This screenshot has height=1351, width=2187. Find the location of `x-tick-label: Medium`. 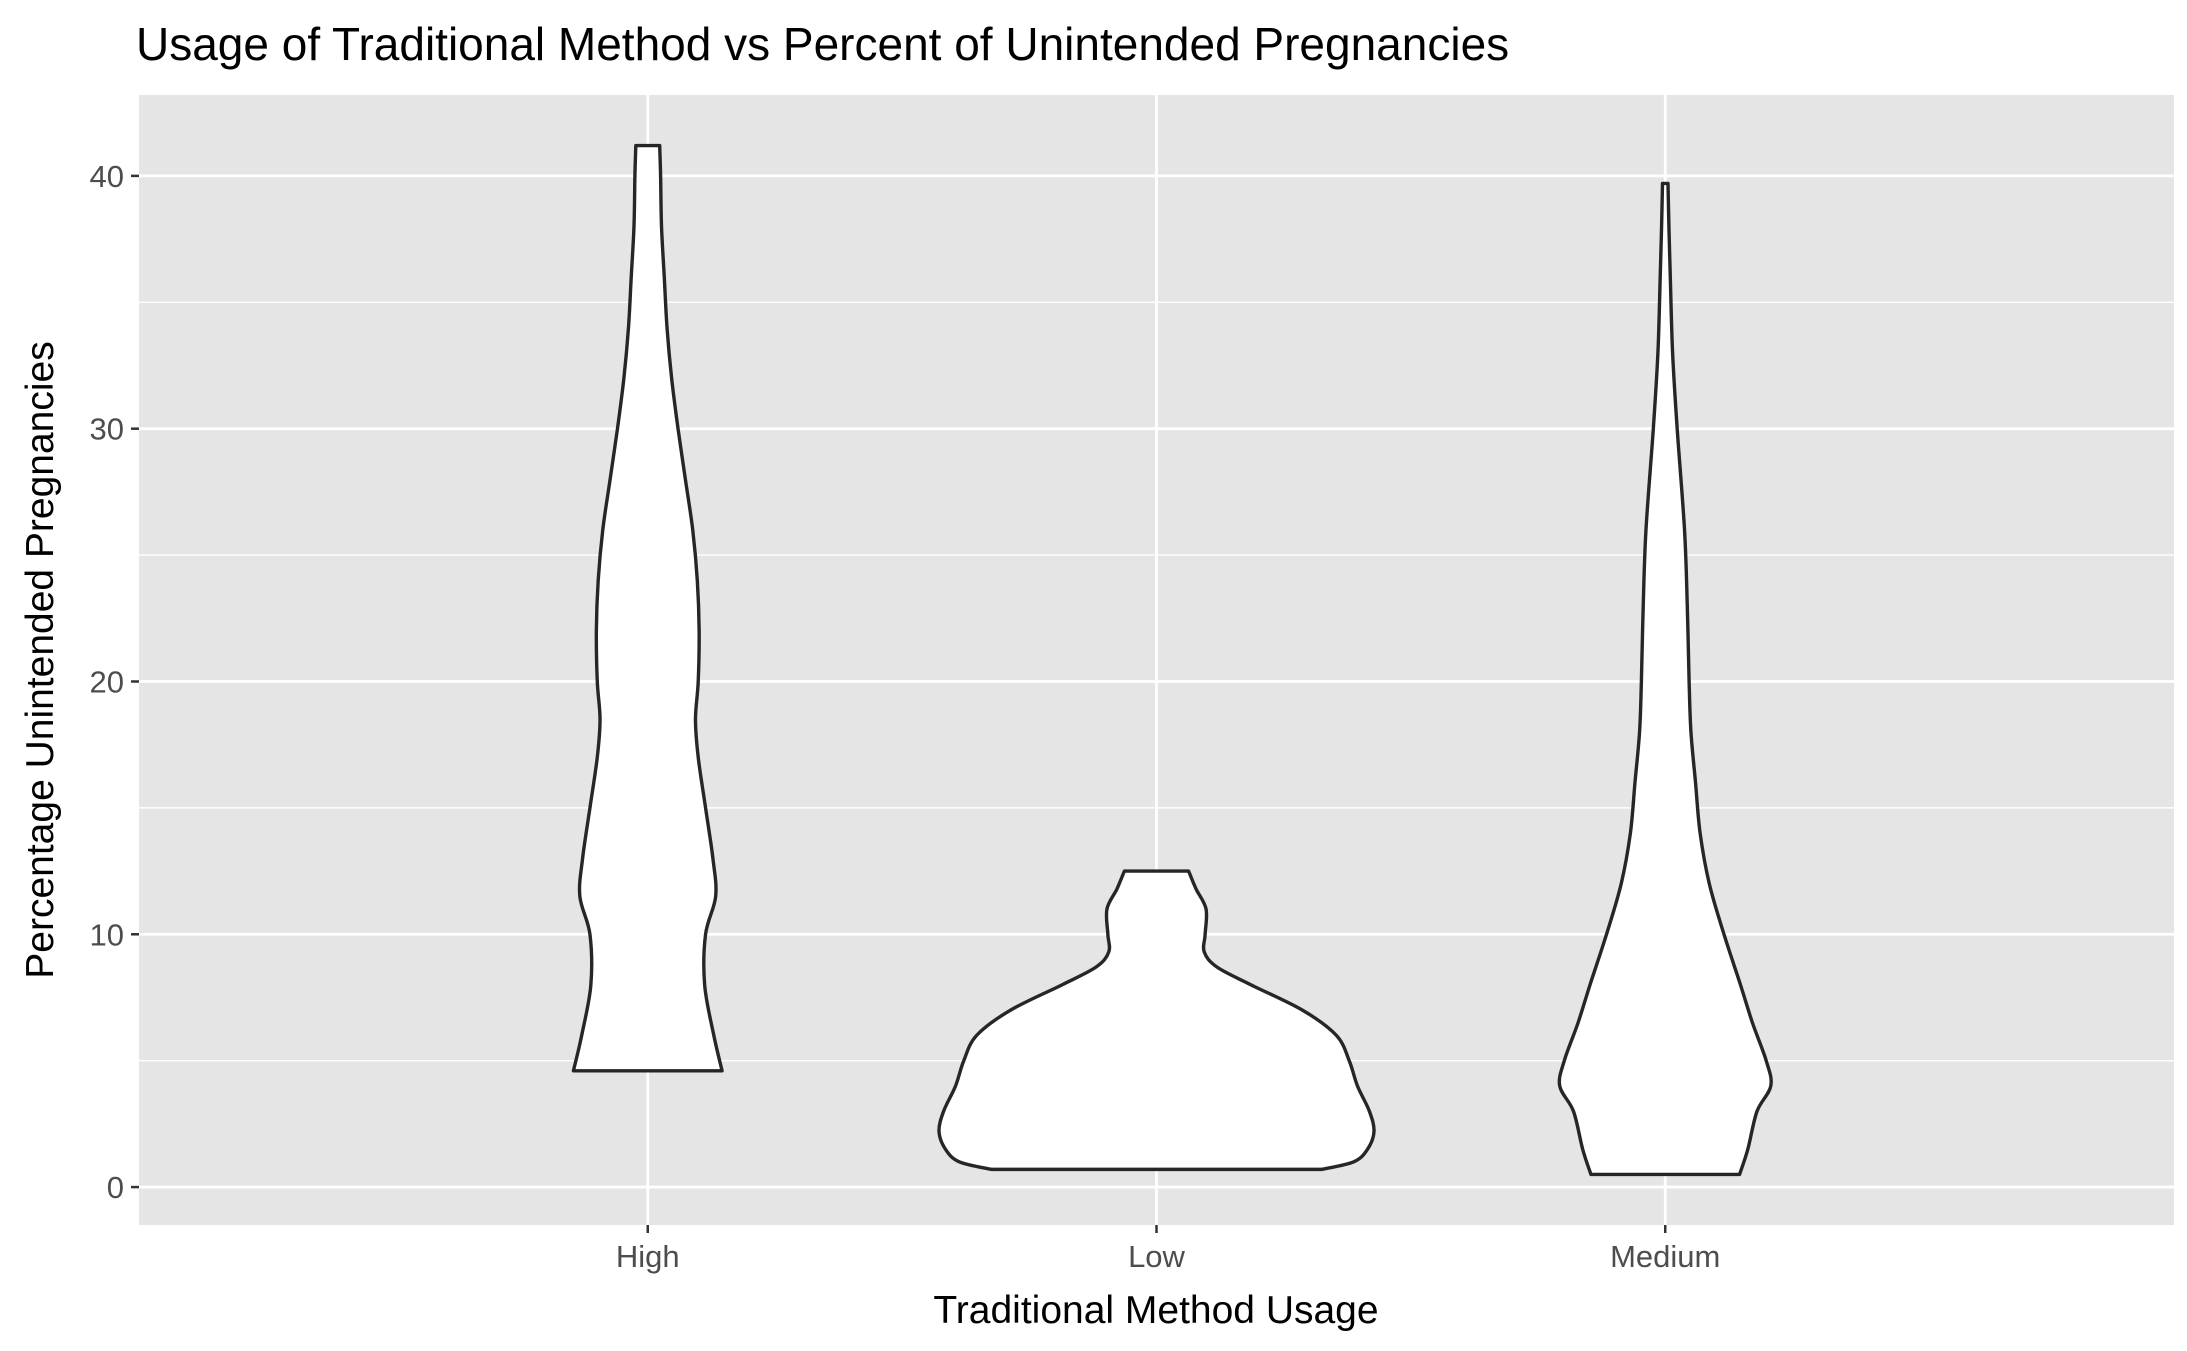

x-tick-label: Medium is located at coordinates (1665, 1256).